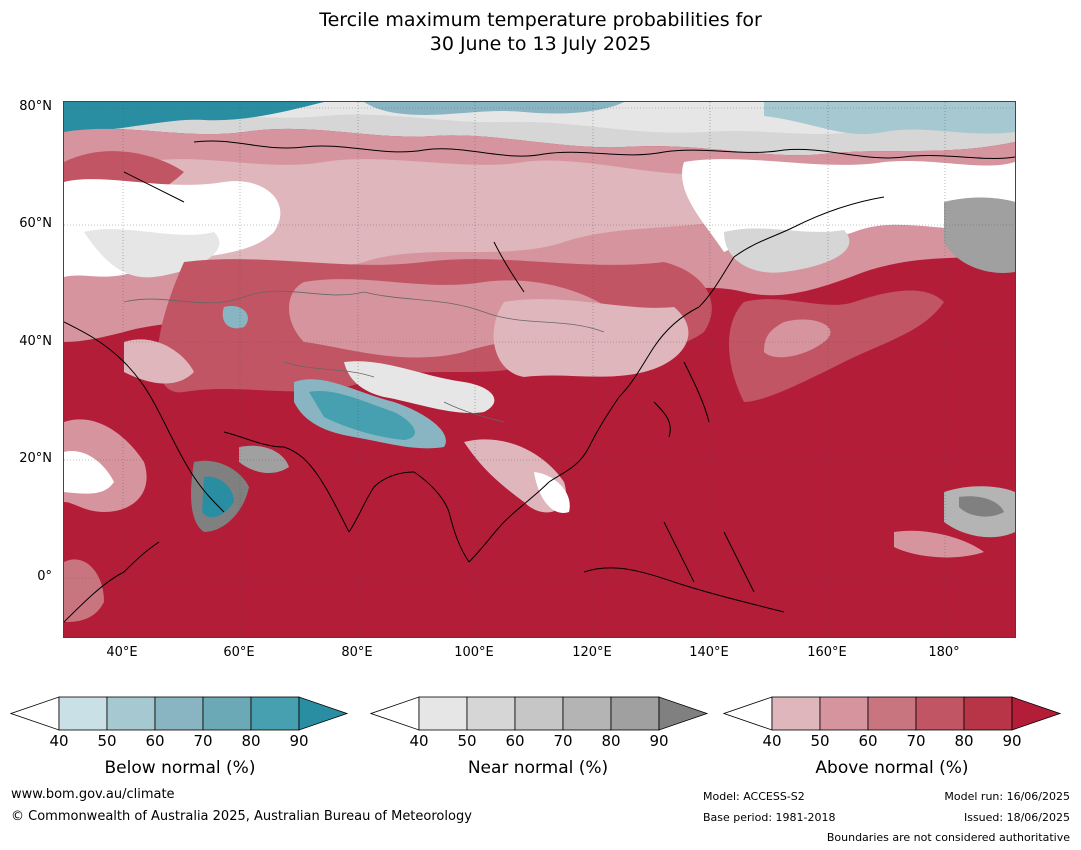 The width and height of the screenshot is (1081, 850). What do you see at coordinates (769, 817) in the screenshot?
I see `base-period: Base period: 1981-2018` at bounding box center [769, 817].